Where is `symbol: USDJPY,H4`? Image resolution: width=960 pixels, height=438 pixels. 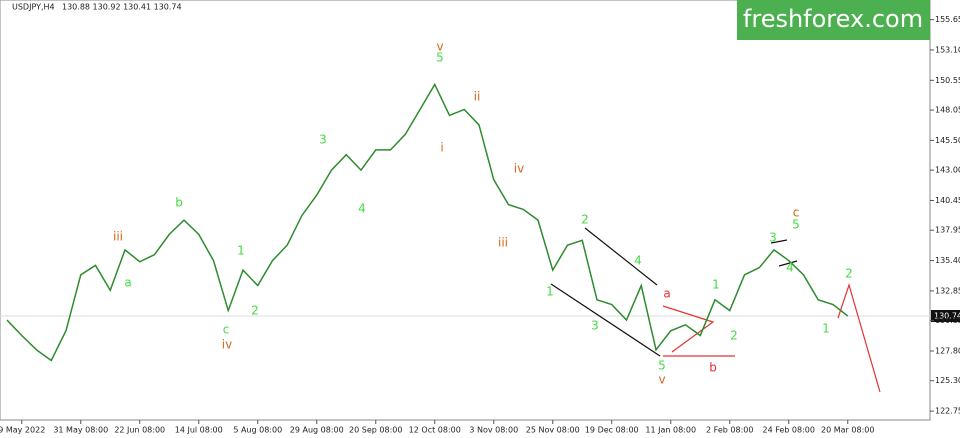
symbol: USDJPY,H4 is located at coordinates (33, 7).